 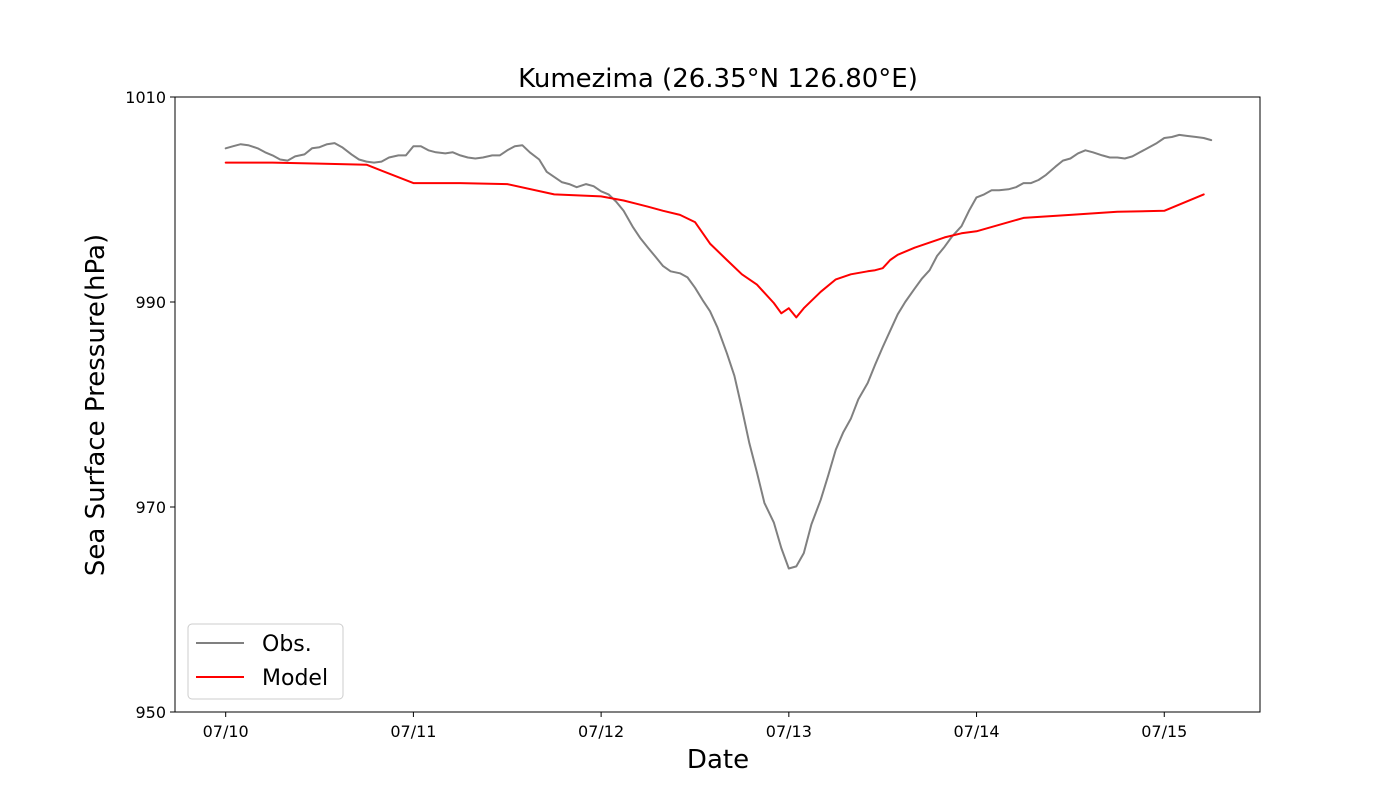 I want to click on x-tick-label: 07/12, so click(x=601, y=731).